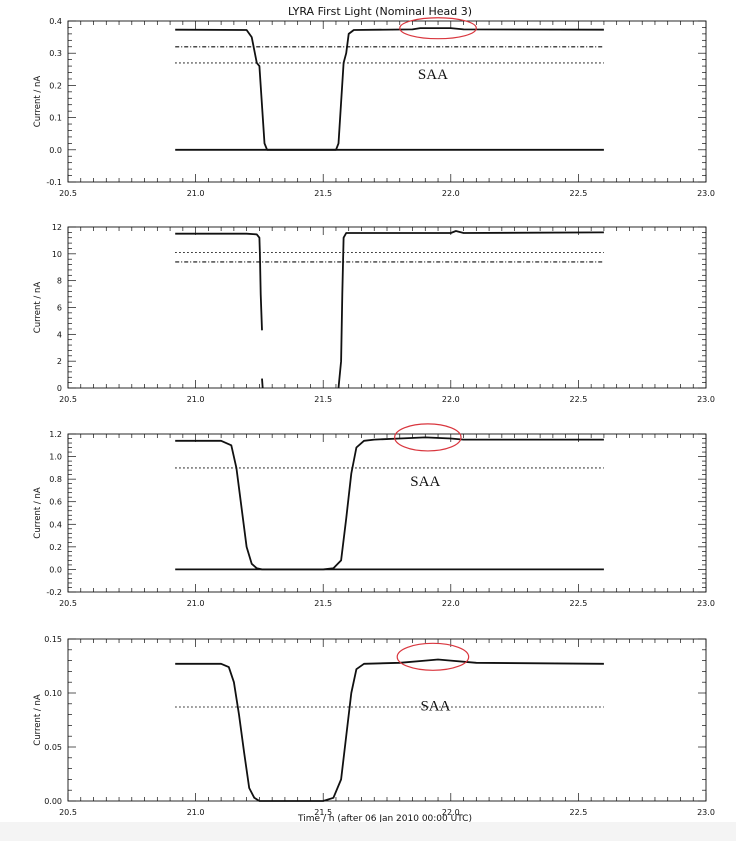  I want to click on series-2-line, so click(262, 383).